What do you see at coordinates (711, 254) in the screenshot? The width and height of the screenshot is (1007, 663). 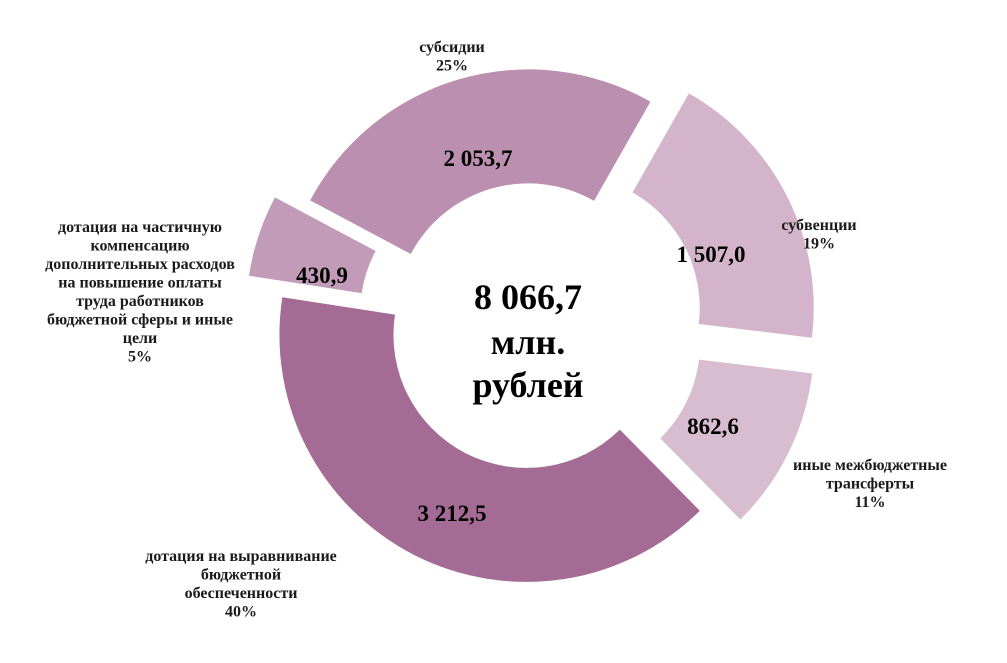 I see `slice-value-label: 1 507,0` at bounding box center [711, 254].